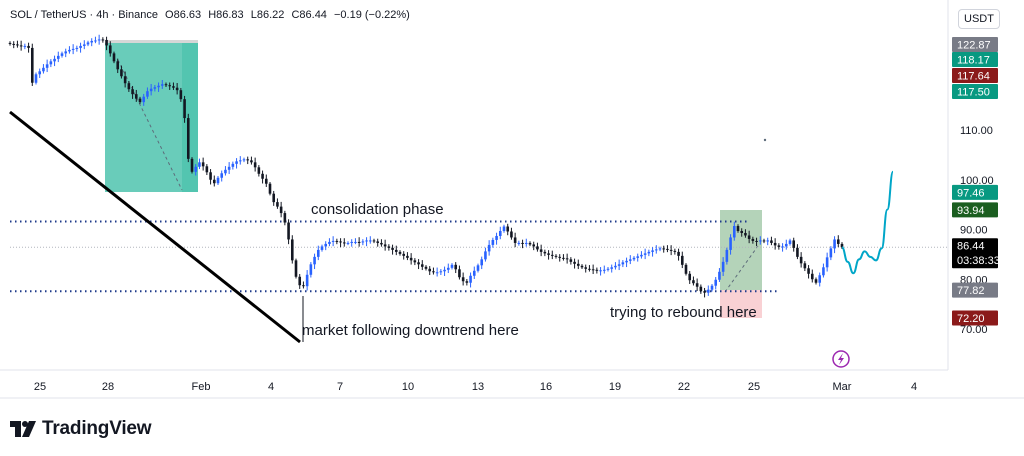  What do you see at coordinates (974, 46) in the screenshot?
I see `price-label-text: 122.87` at bounding box center [974, 46].